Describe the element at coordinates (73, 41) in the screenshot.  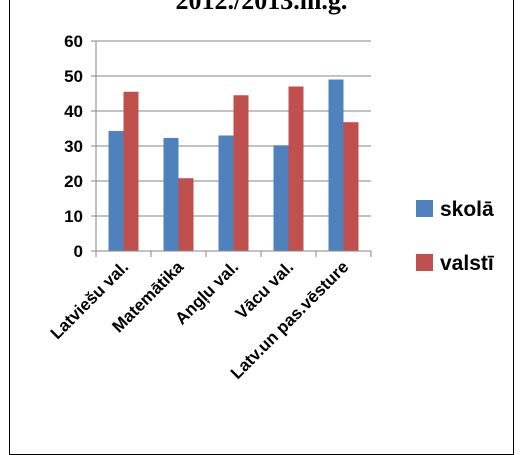
I see `y-tick-label: 60` at that location.